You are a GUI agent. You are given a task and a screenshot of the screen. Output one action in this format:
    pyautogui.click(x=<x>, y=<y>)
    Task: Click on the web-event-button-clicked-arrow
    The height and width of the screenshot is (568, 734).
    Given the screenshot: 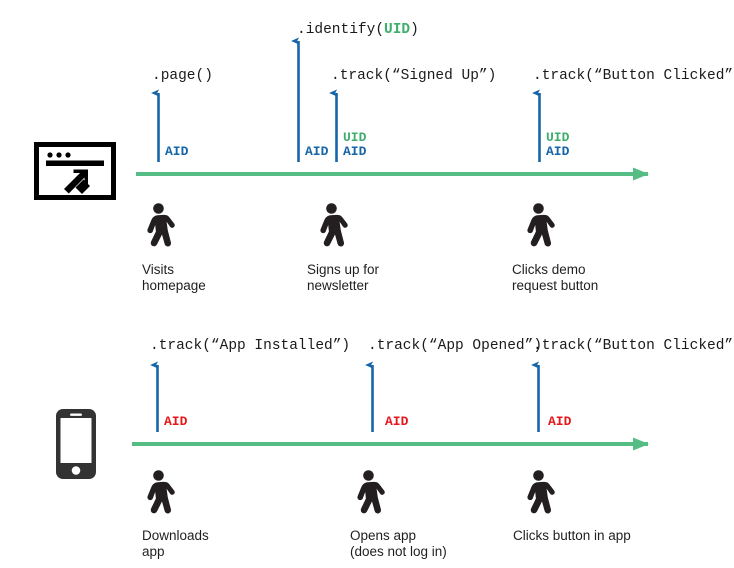 What is the action you would take?
    pyautogui.click(x=536, y=125)
    